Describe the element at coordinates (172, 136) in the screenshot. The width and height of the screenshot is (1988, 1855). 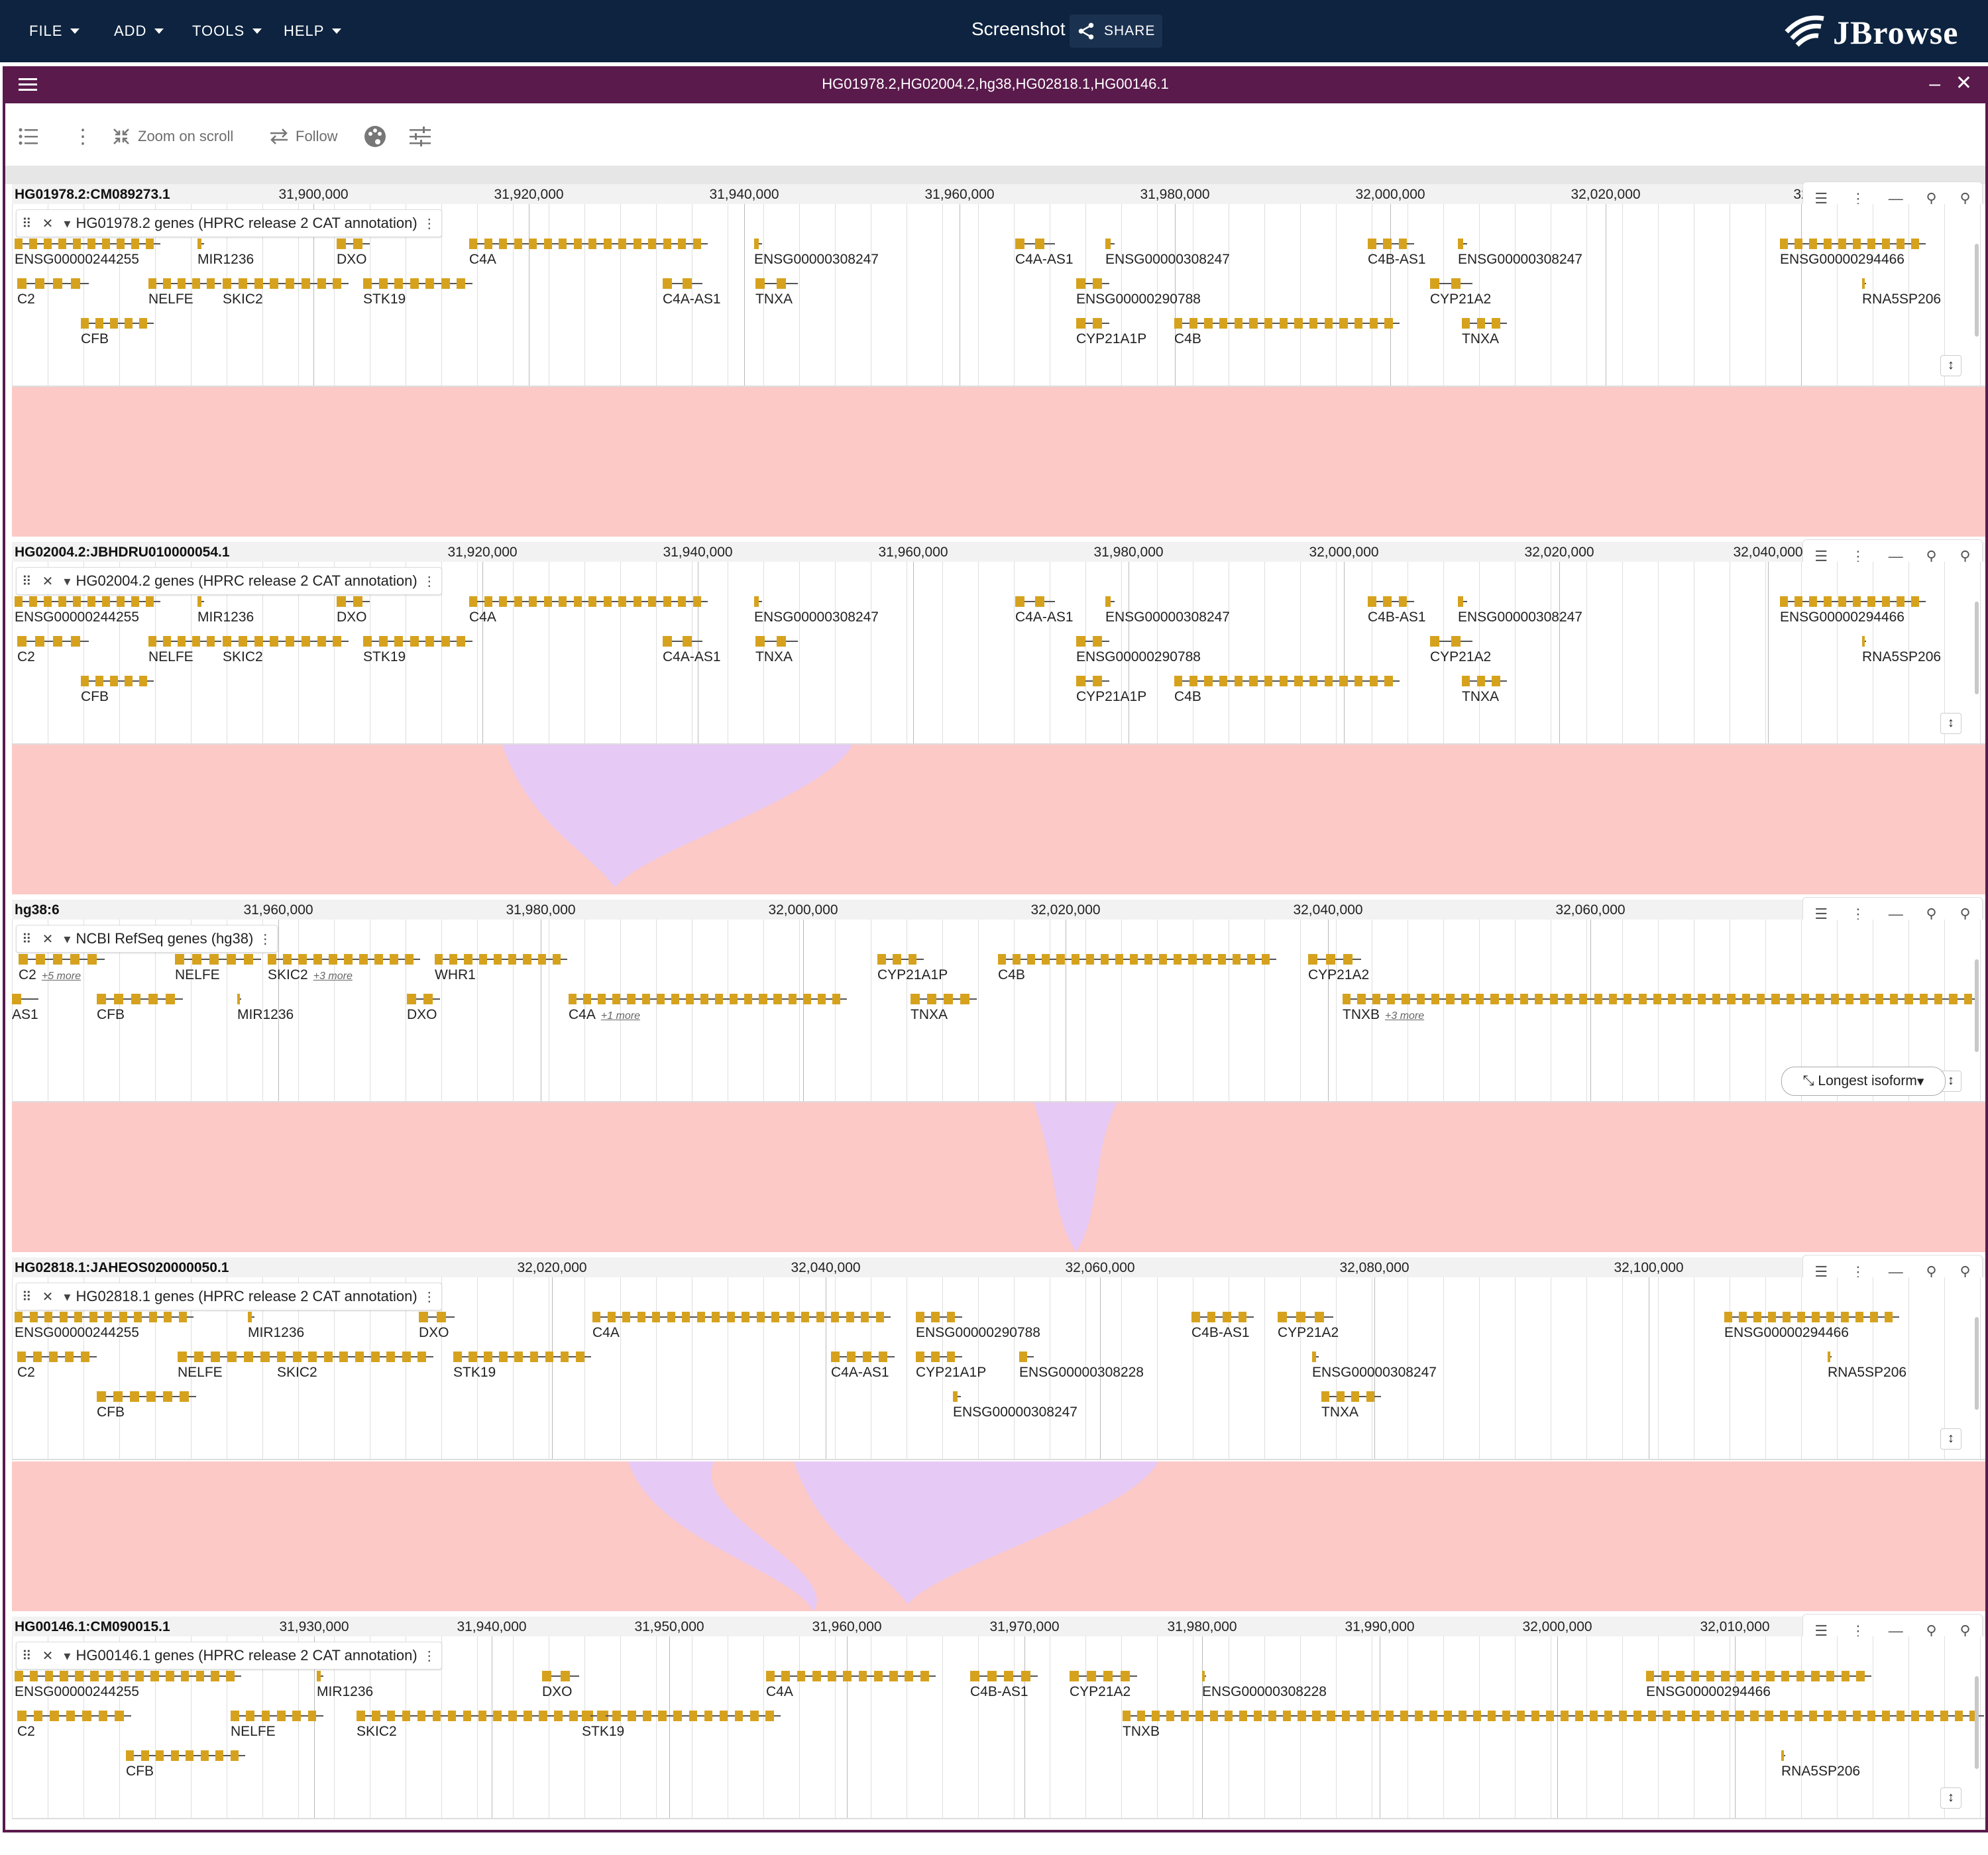
I see `zoom-on-scroll-toggle: Zoom on scroll` at that location.